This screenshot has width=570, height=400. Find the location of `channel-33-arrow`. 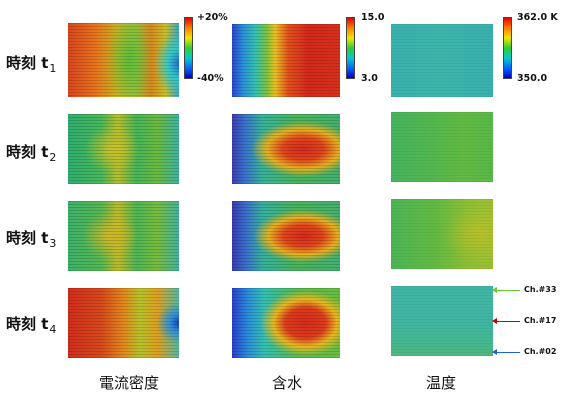

channel-33-arrow is located at coordinates (506, 290).